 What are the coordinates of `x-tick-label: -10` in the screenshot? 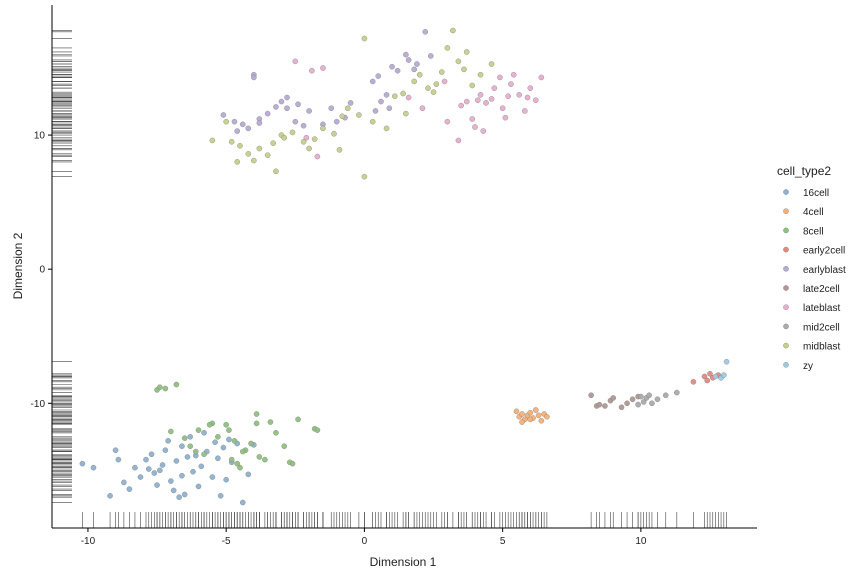 It's located at (88, 541).